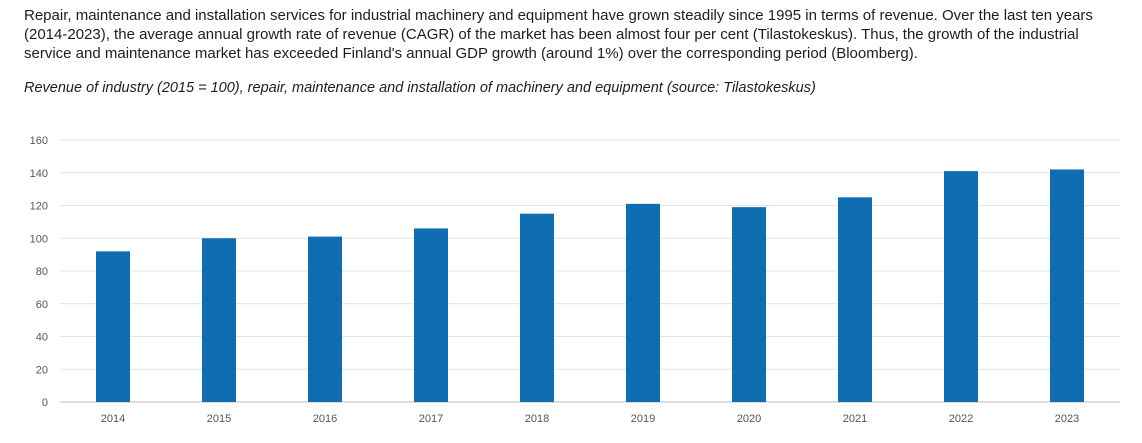  Describe the element at coordinates (431, 419) in the screenshot. I see `x-tick-label: 2017` at that location.